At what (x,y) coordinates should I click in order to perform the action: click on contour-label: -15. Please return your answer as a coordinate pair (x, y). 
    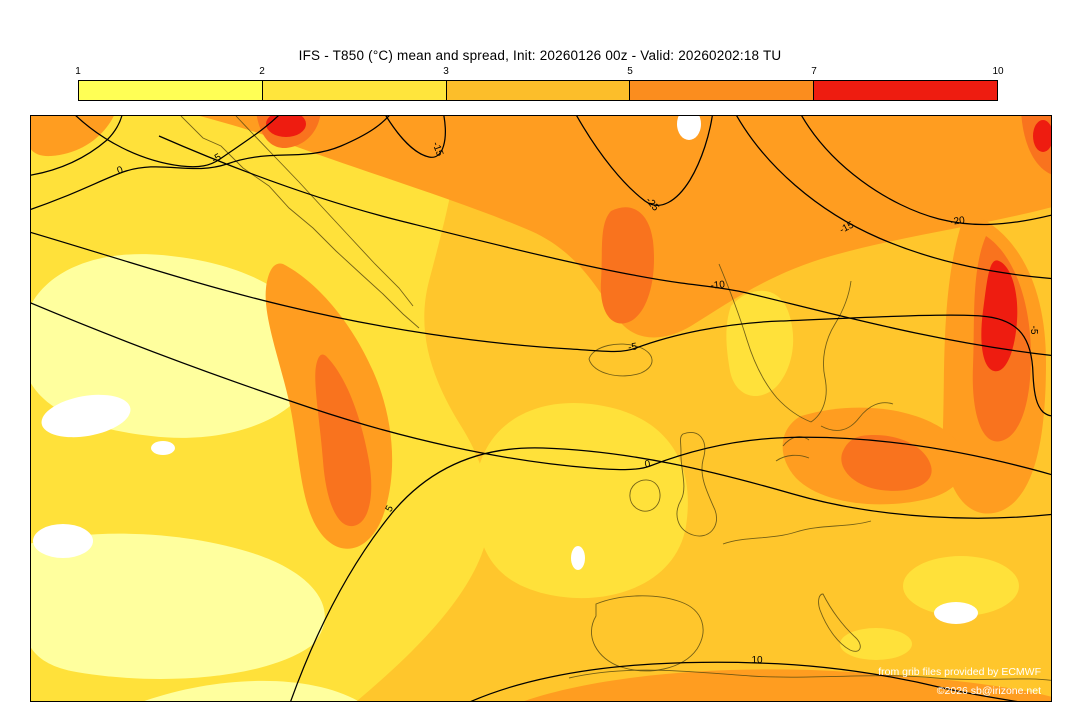
    Looking at the image, I should click on (437, 149).